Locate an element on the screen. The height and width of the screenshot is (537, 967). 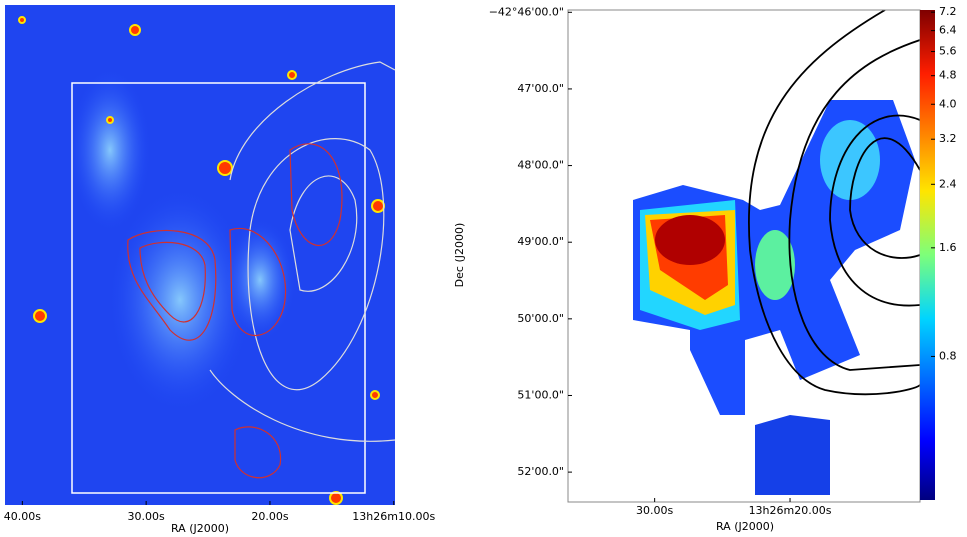
x-tick-label: 13h26m10.00s is located at coordinates (393, 516).